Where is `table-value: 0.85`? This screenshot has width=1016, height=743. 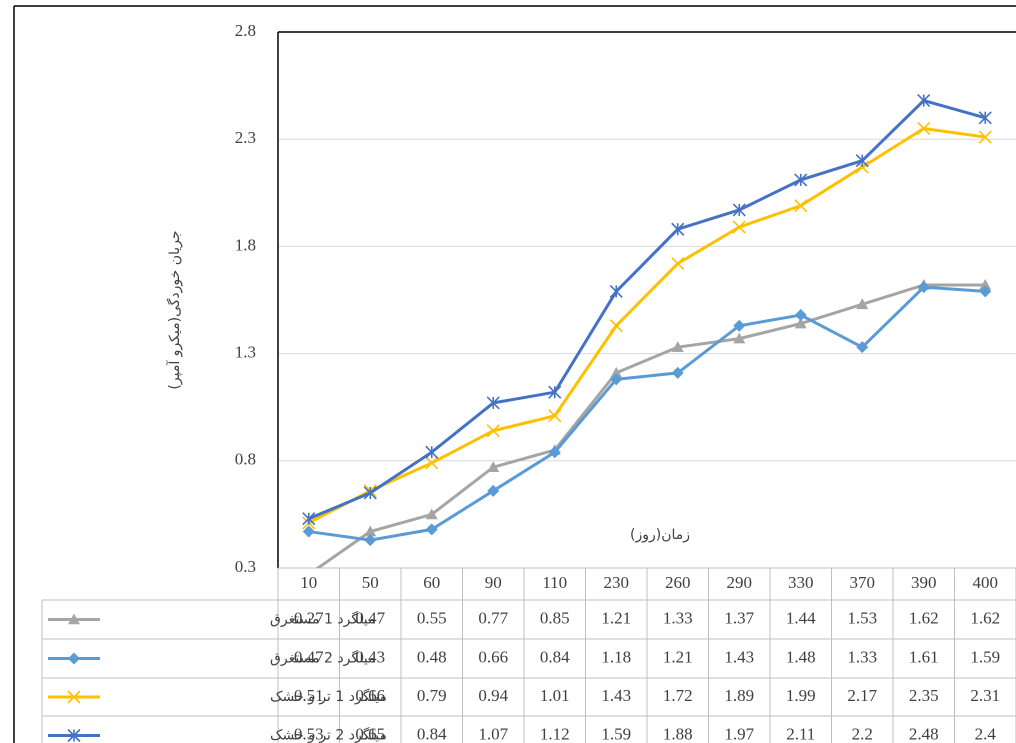 table-value: 0.85 is located at coordinates (555, 617).